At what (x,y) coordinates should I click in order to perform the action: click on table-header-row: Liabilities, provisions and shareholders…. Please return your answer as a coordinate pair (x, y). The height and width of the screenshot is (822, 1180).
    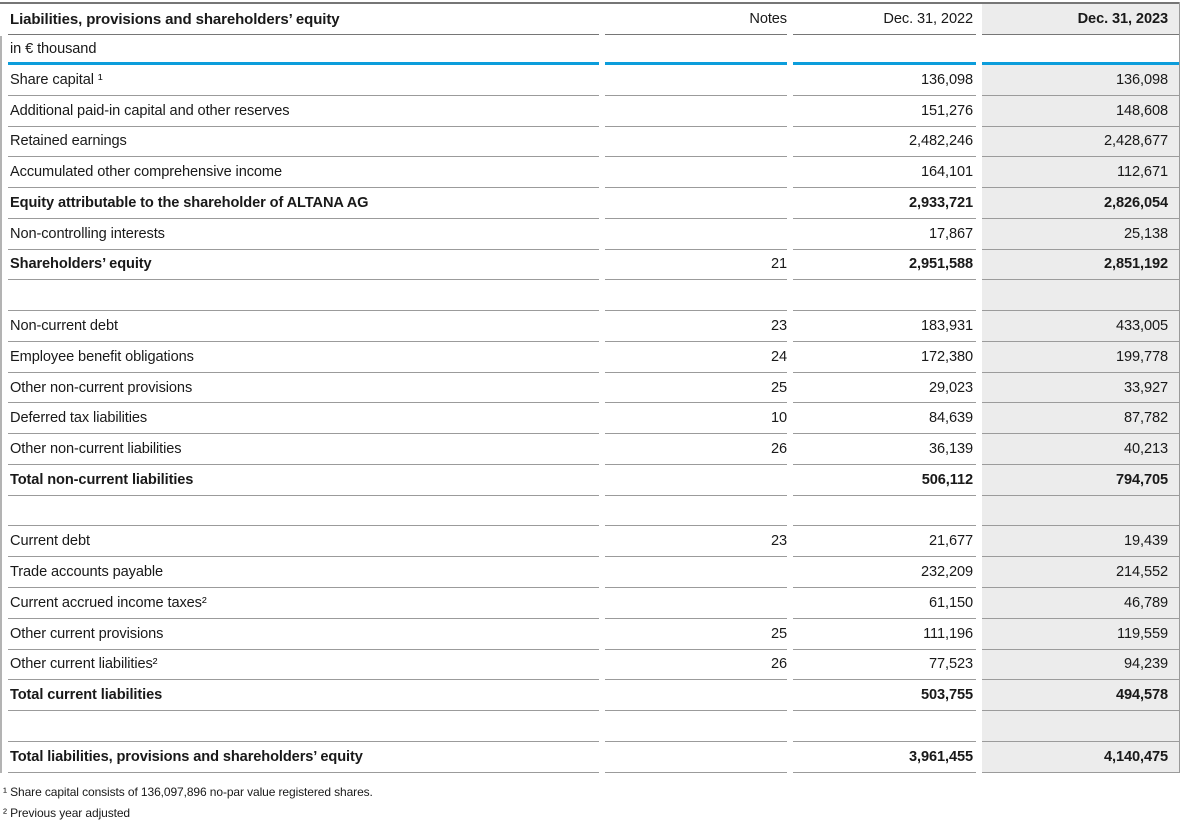
    Looking at the image, I should click on (590, 18).